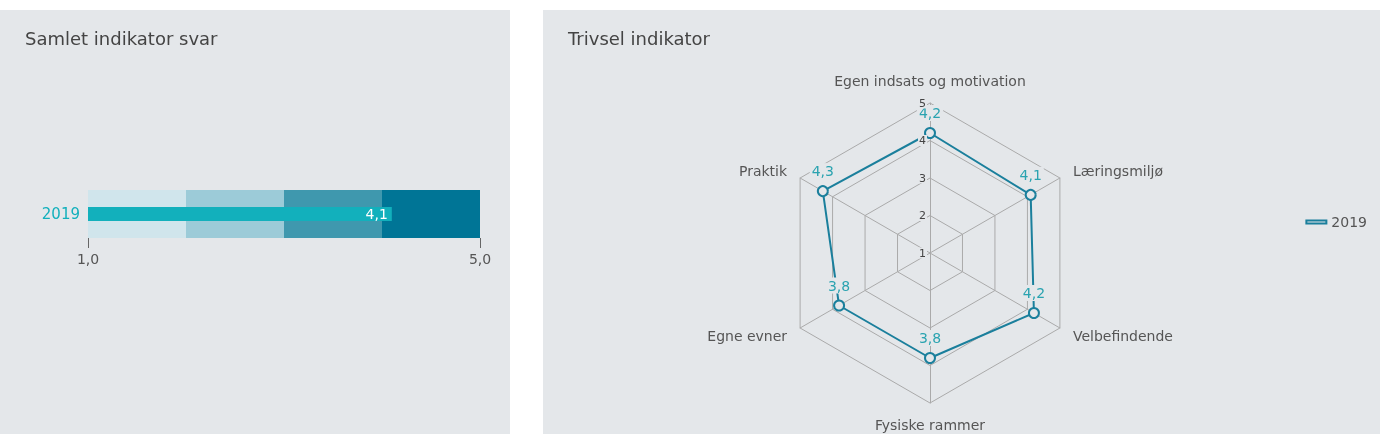 The height and width of the screenshot is (434, 1380). Describe the element at coordinates (88, 259) in the screenshot. I see `x-tick-label: 1,0` at that location.